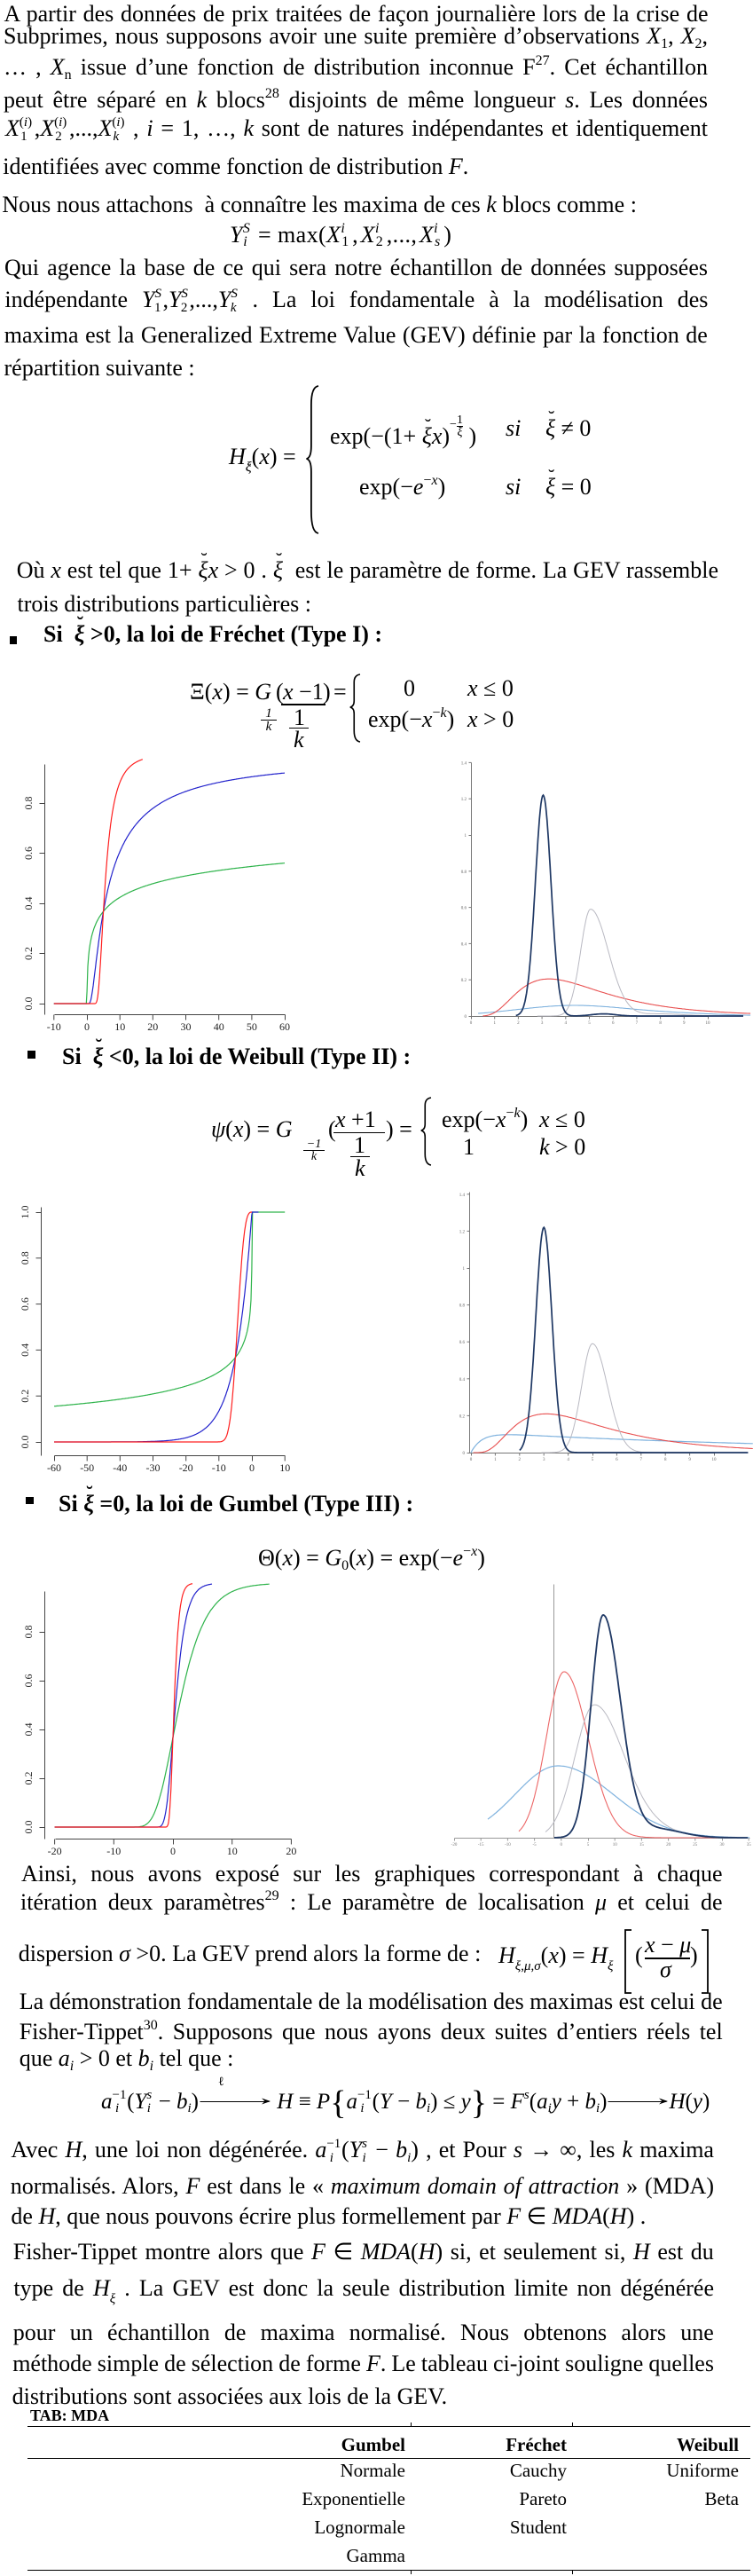 Image resolution: width=753 pixels, height=2576 pixels. Describe the element at coordinates (87, 1467) in the screenshot. I see `svg-text: -50` at that location.